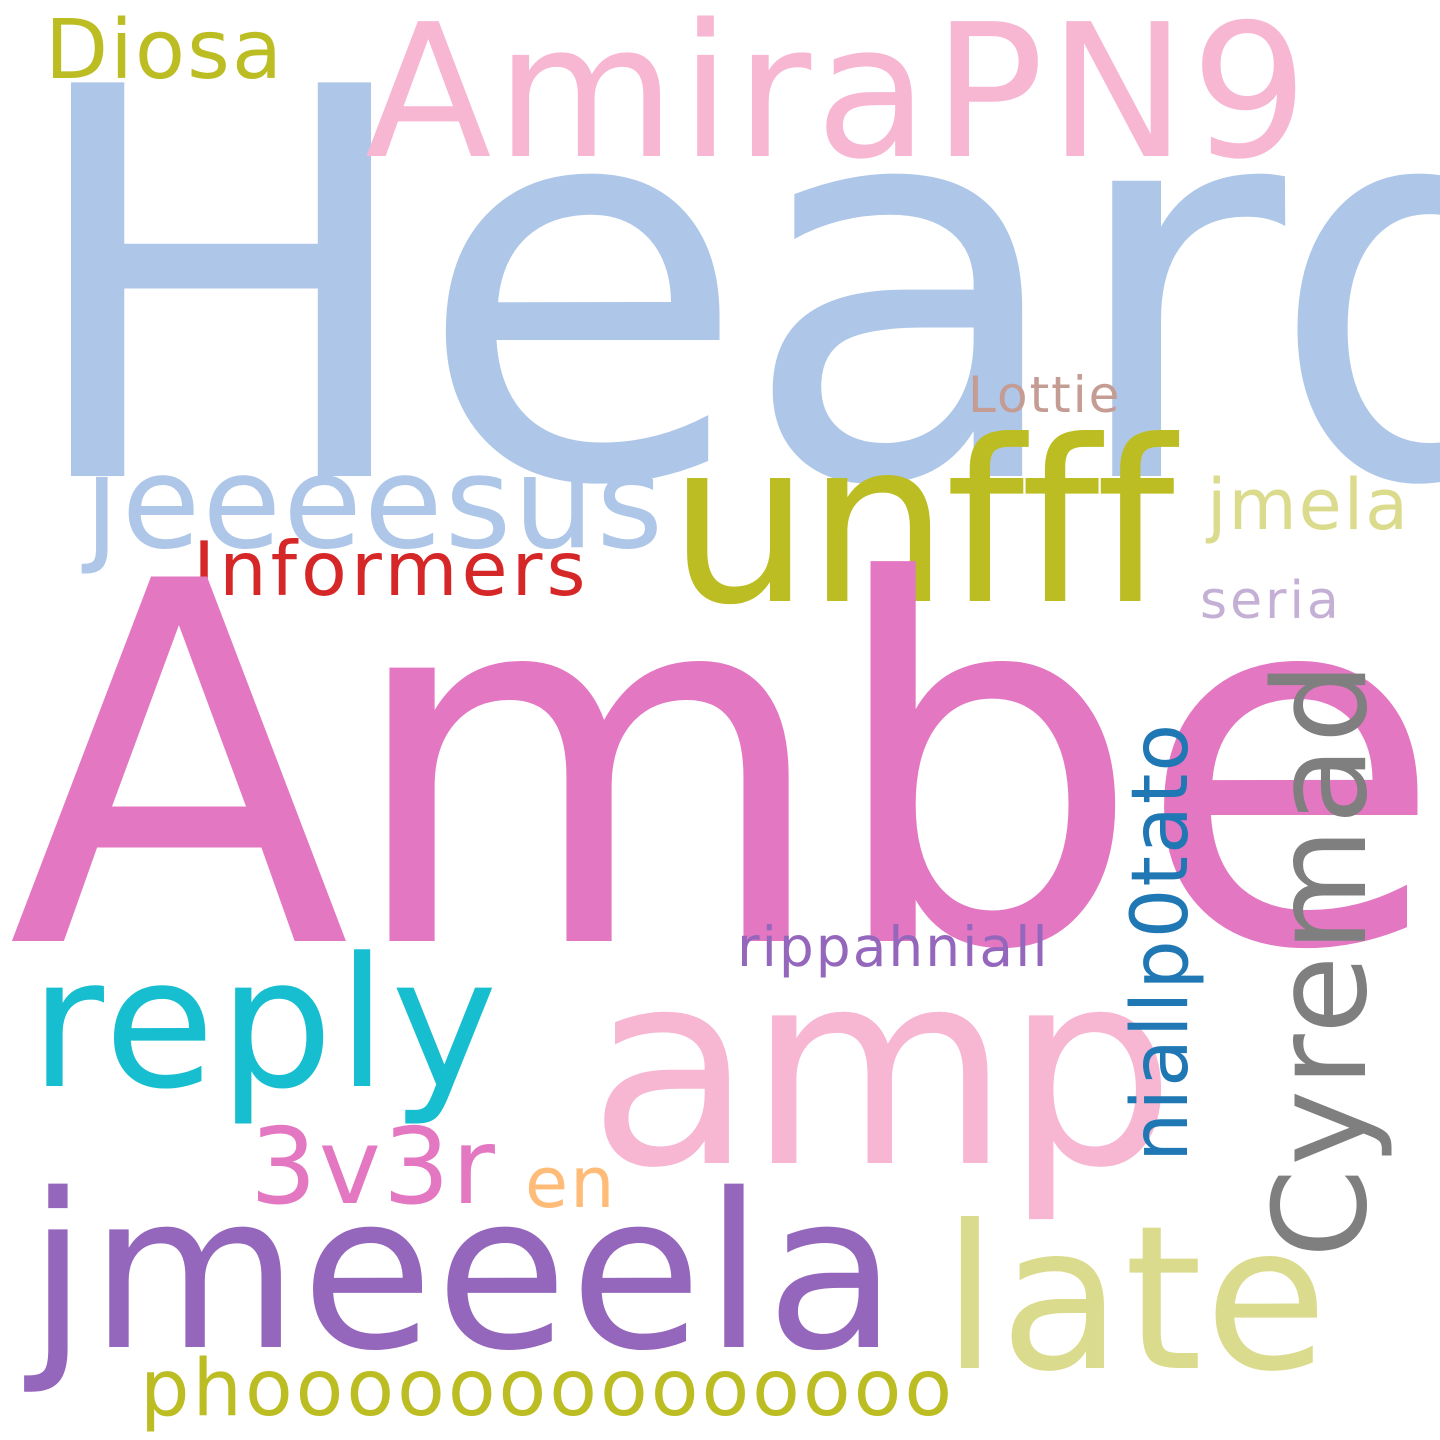 This screenshot has height=1440, width=1440. Describe the element at coordinates (1322, 958) in the screenshot. I see `word-cyremad: Cyremad` at that location.